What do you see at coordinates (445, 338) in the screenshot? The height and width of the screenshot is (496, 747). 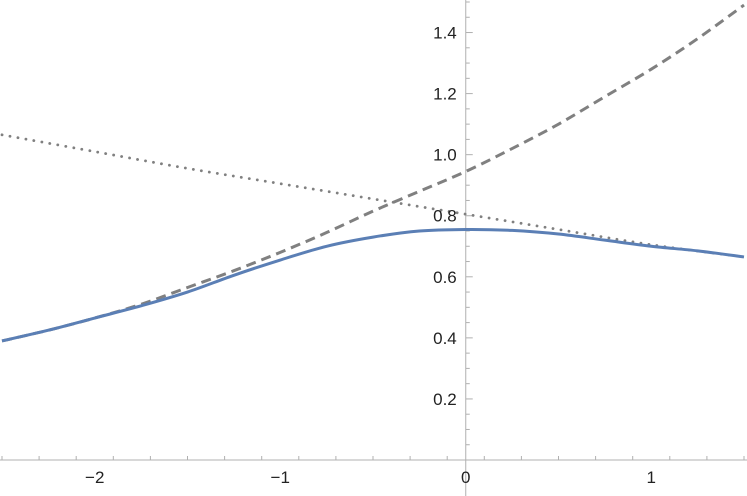 I see `y-tick-label: 0.4` at bounding box center [445, 338].